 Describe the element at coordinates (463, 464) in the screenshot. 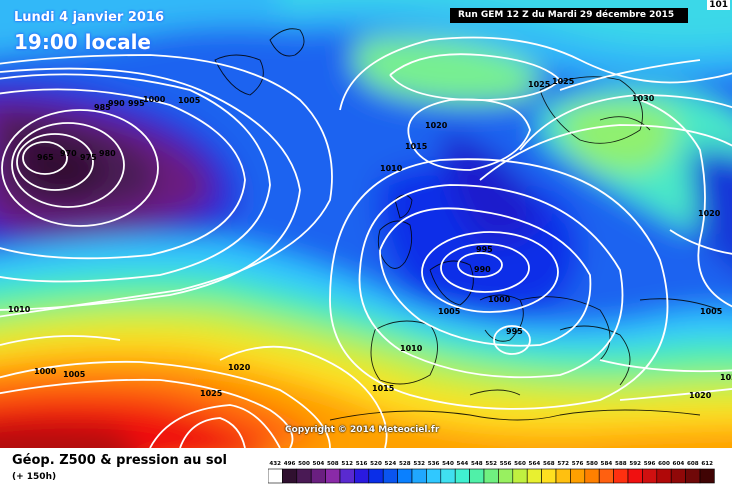

I see `legend-tick-label: 544` at that location.